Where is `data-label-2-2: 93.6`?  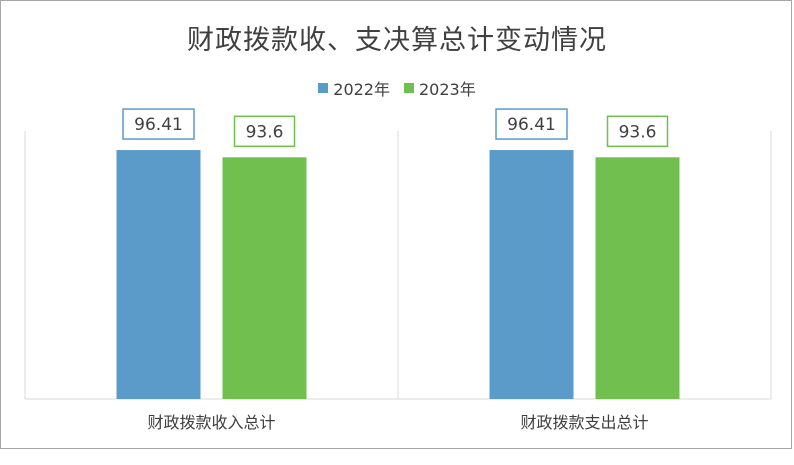 data-label-2-2: 93.6 is located at coordinates (638, 132).